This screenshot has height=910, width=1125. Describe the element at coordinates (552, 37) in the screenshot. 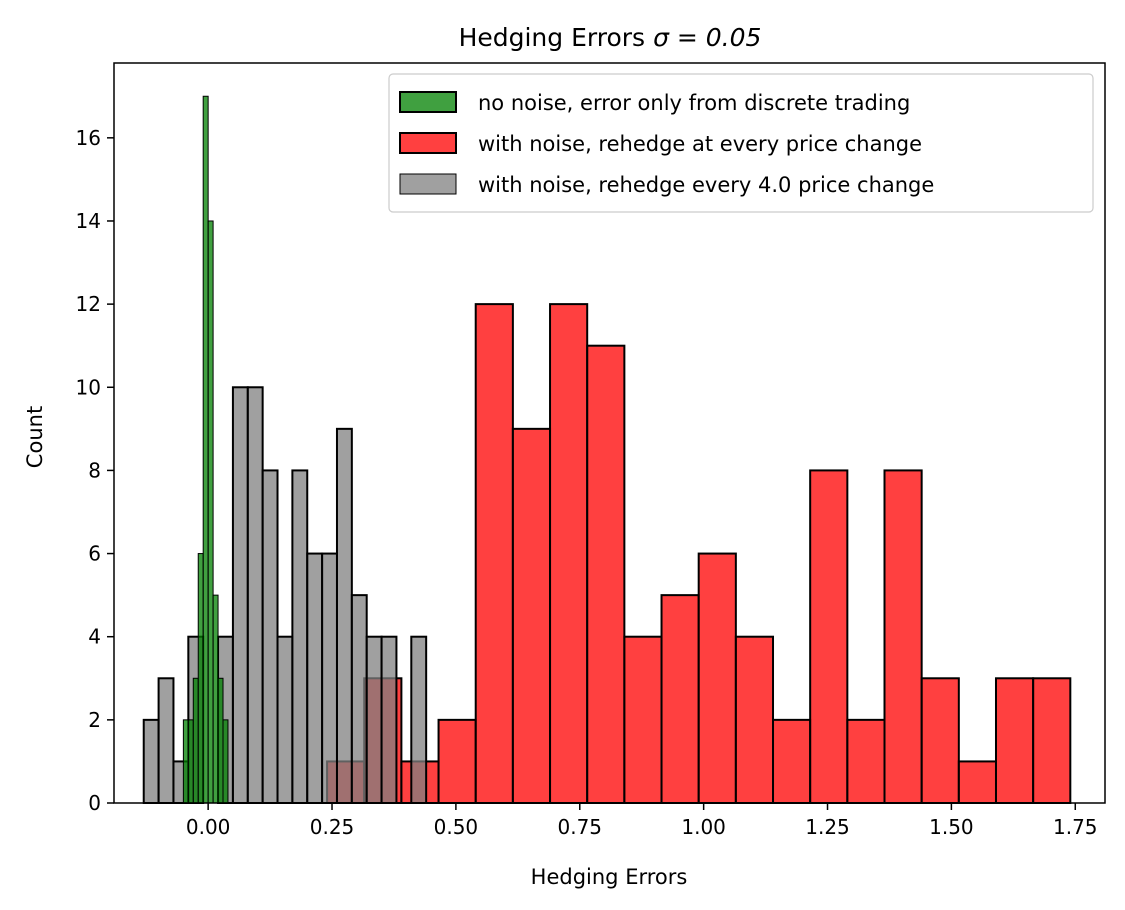

I see `chart-title-text: Hedging Errors` at that location.